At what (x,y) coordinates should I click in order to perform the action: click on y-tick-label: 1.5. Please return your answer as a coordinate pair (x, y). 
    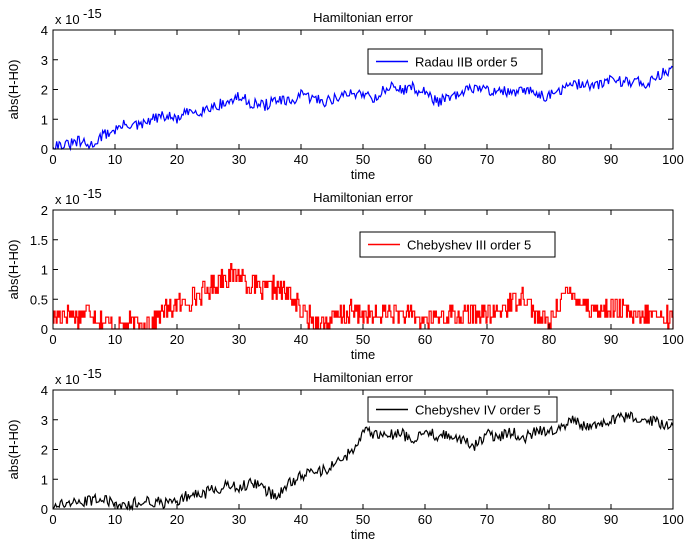
    Looking at the image, I should click on (39, 240).